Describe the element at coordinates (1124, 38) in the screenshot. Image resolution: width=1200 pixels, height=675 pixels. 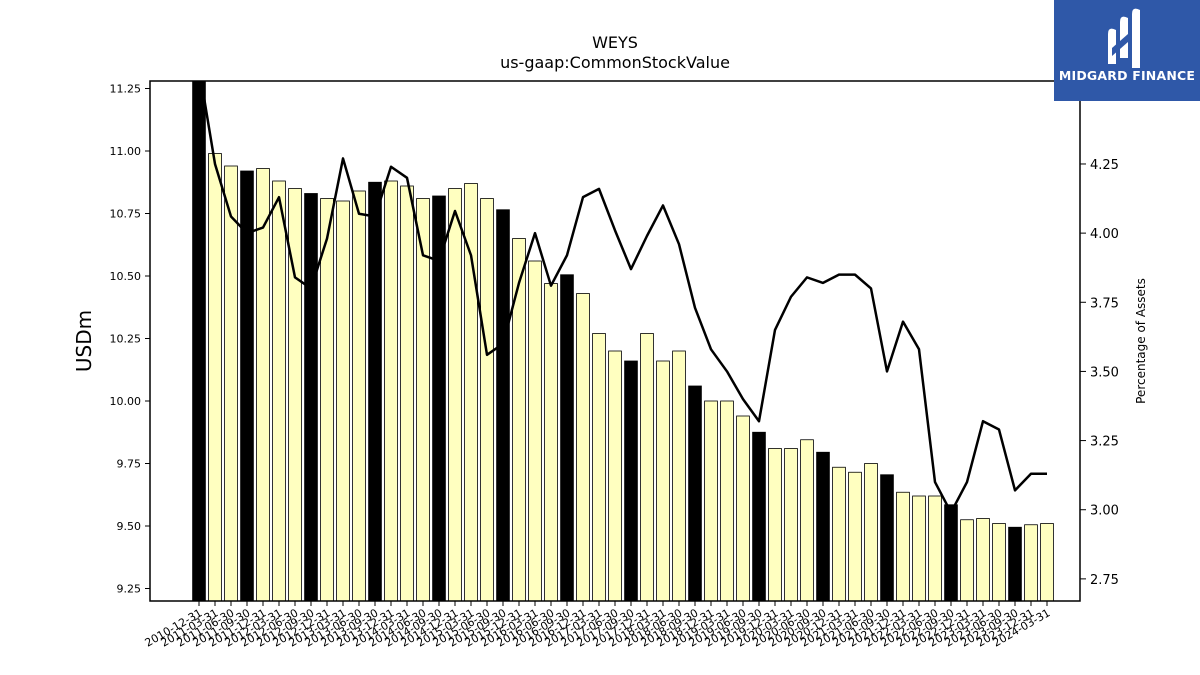
I see `midgard-logo-icon` at that location.